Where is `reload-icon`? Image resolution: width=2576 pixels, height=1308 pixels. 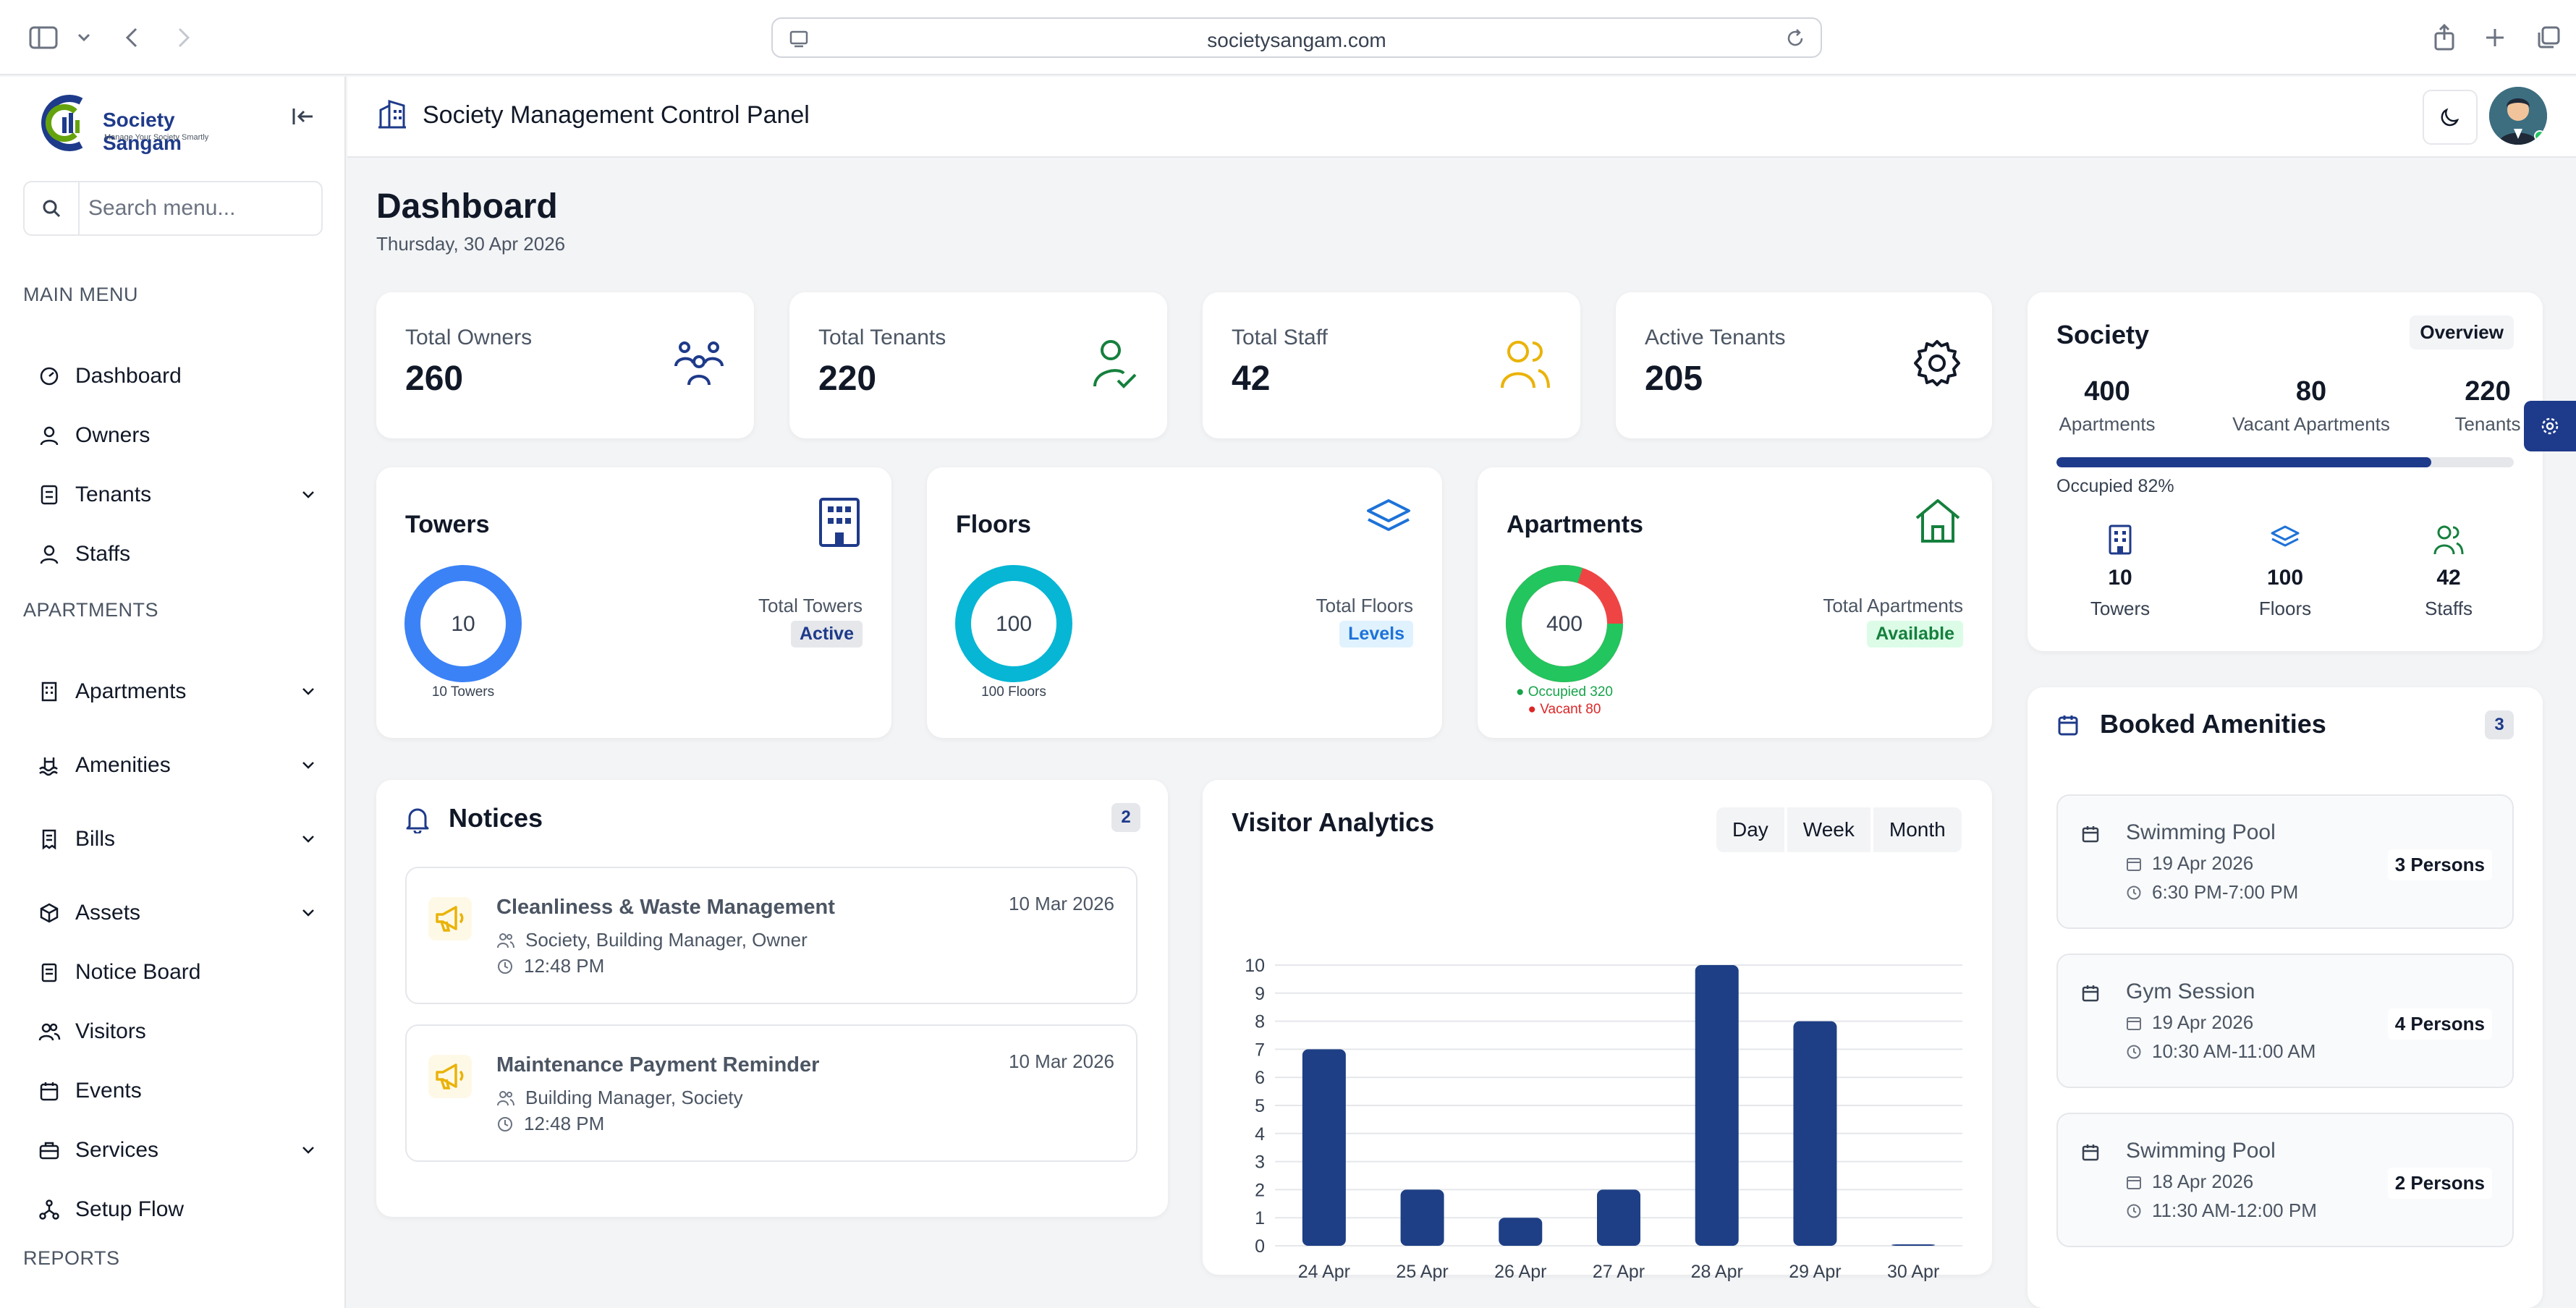 reload-icon is located at coordinates (1795, 38).